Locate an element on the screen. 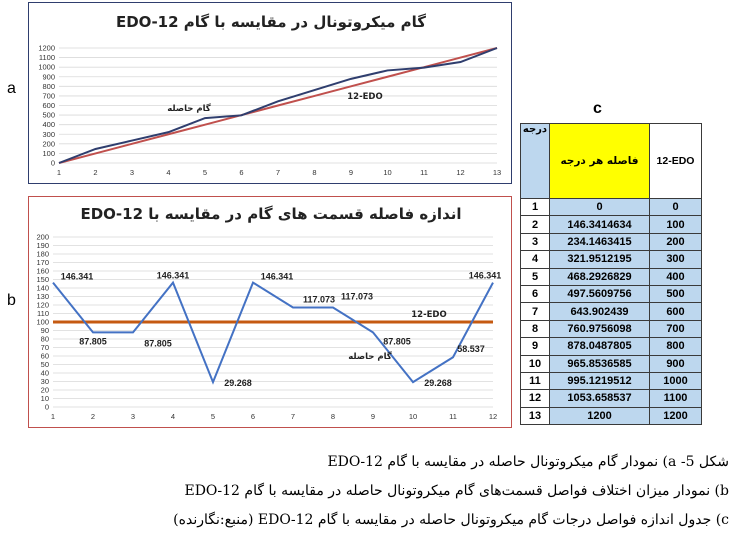  table-c-row: 4 321.9512195 300 is located at coordinates (611, 259).